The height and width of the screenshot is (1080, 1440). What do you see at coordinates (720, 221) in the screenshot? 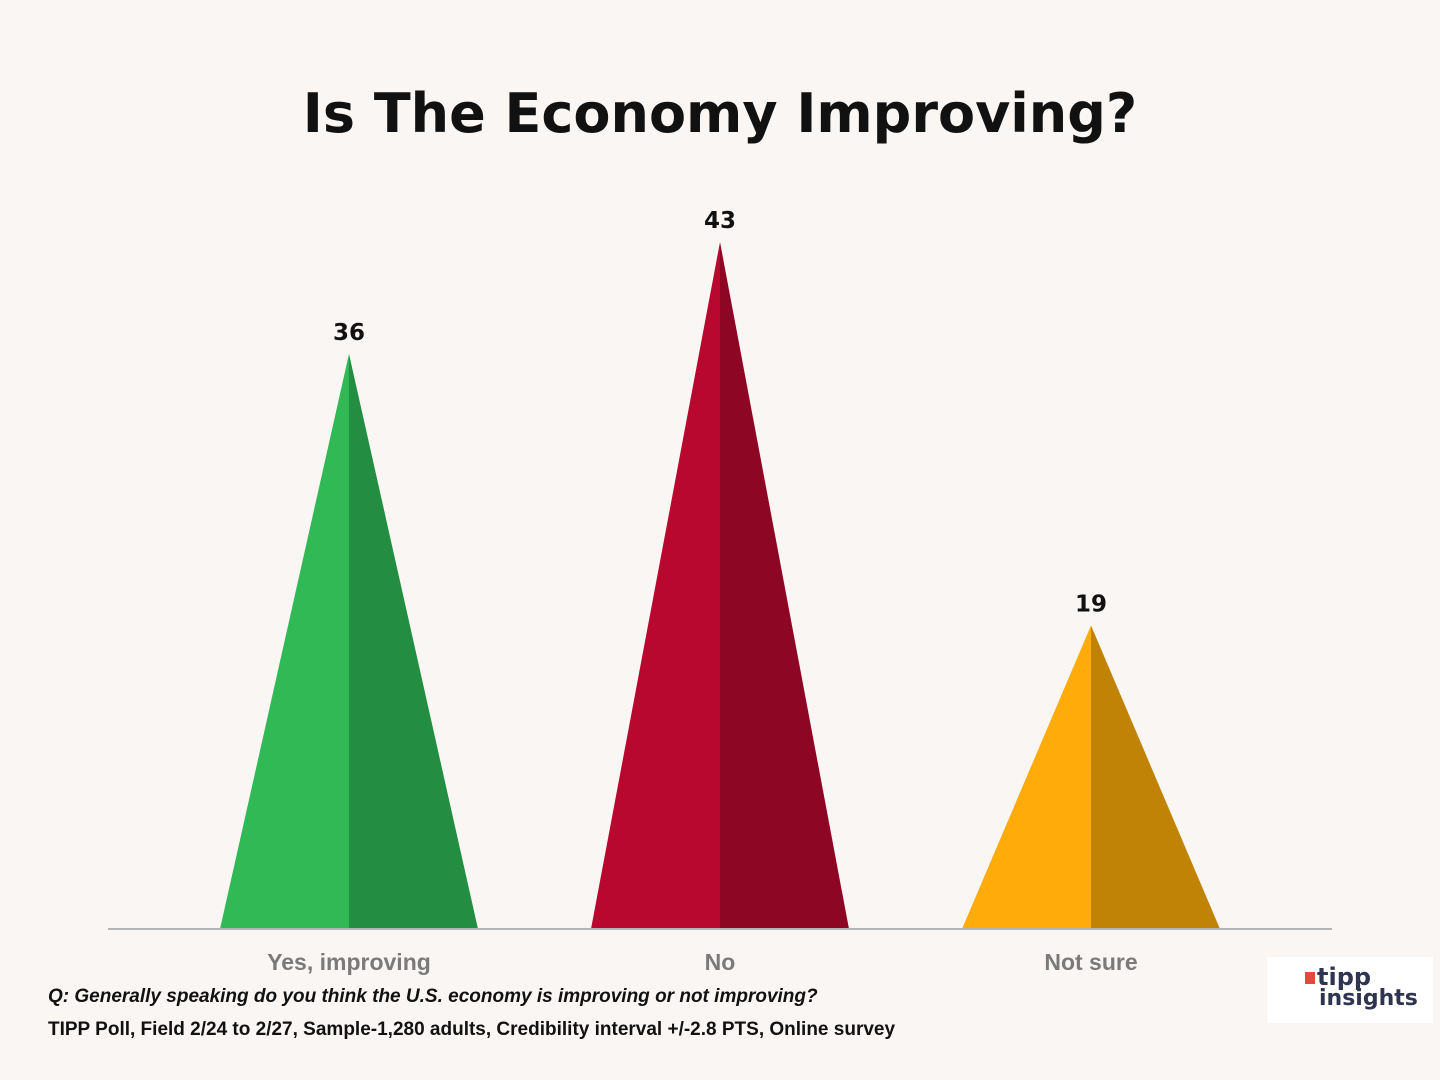
I see `data-label: 43` at bounding box center [720, 221].